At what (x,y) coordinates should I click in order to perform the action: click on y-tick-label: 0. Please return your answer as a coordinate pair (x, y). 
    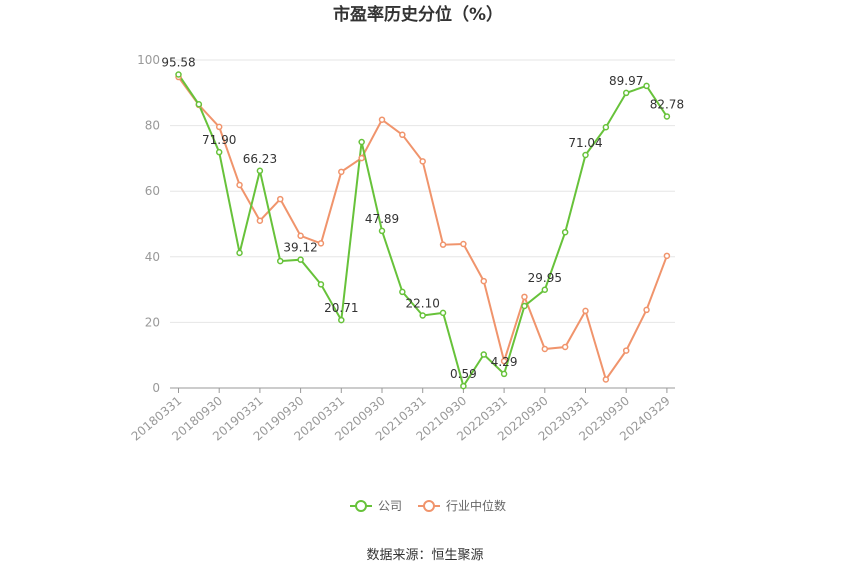
    Looking at the image, I should click on (156, 388).